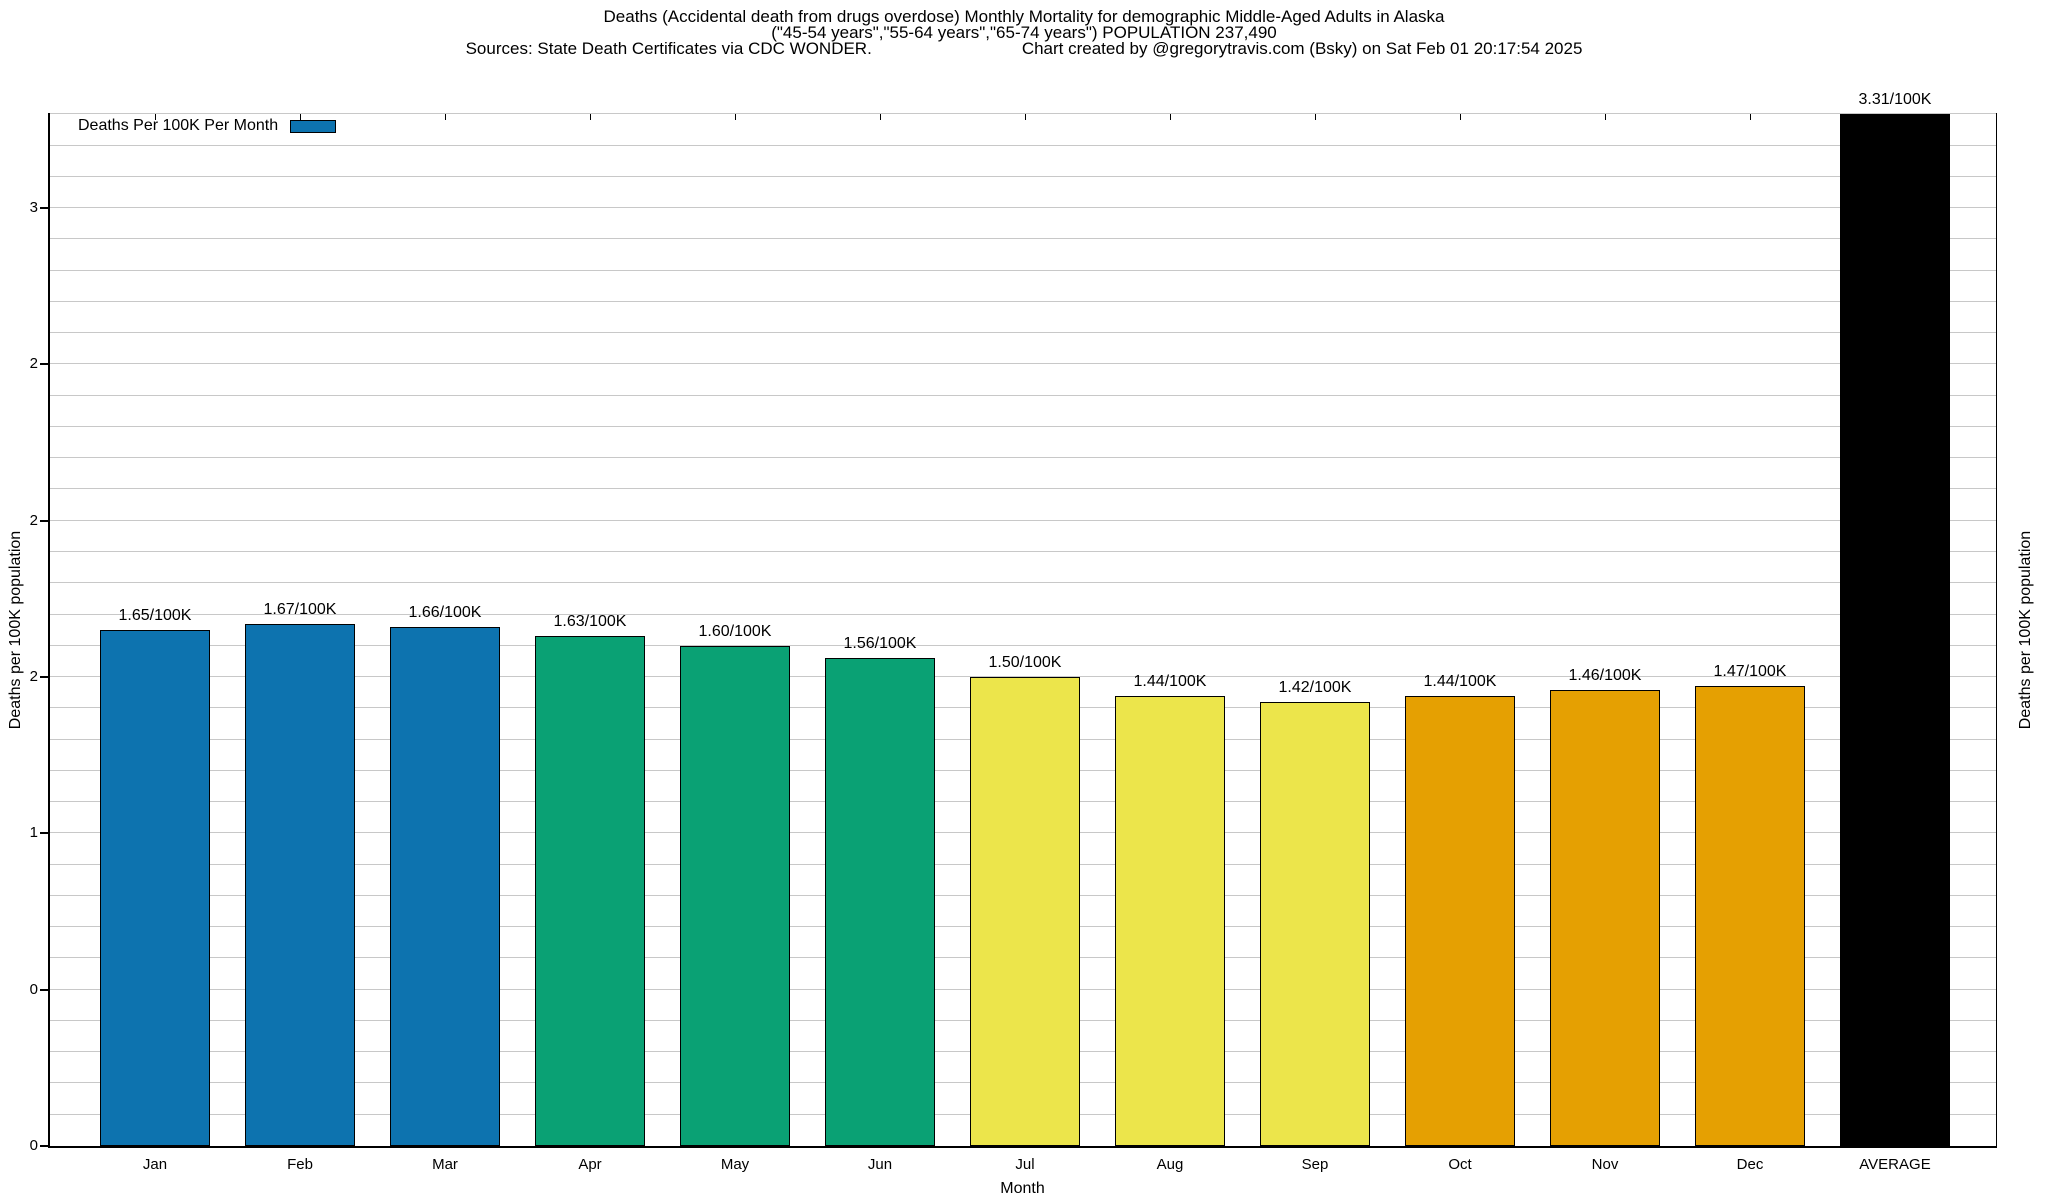 Image resolution: width=2048 pixels, height=1200 pixels. Describe the element at coordinates (1022, 1188) in the screenshot. I see `x-axis-label: Month` at that location.